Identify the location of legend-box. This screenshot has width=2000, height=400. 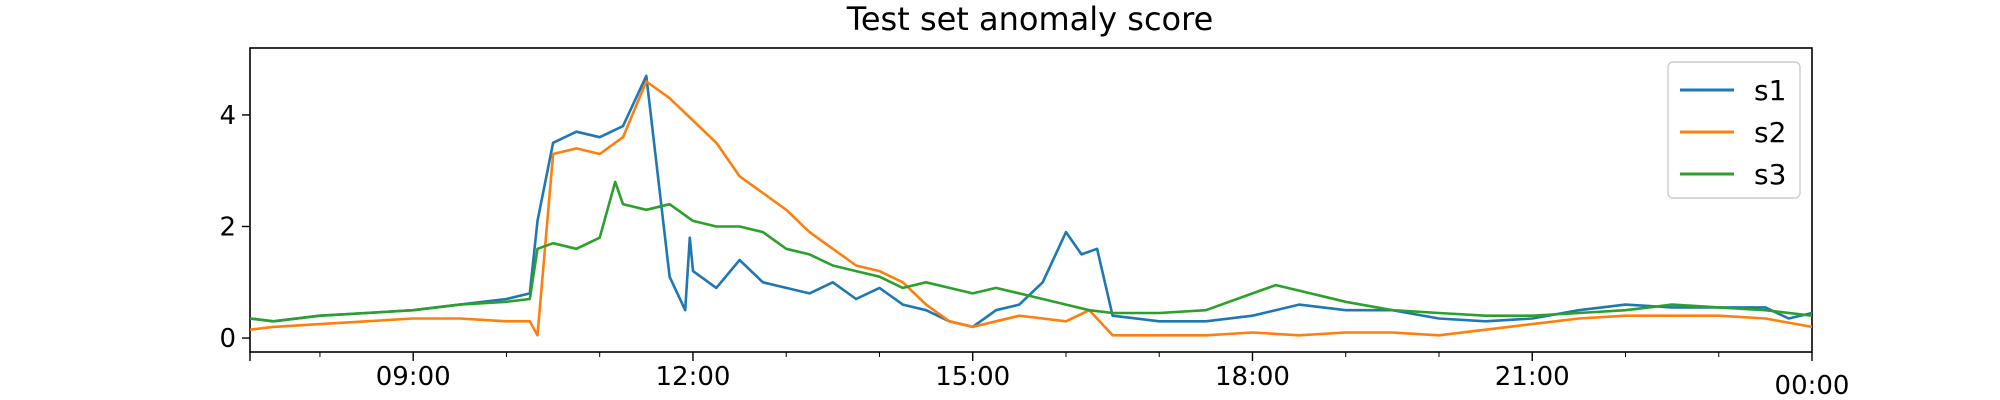
(1734, 130).